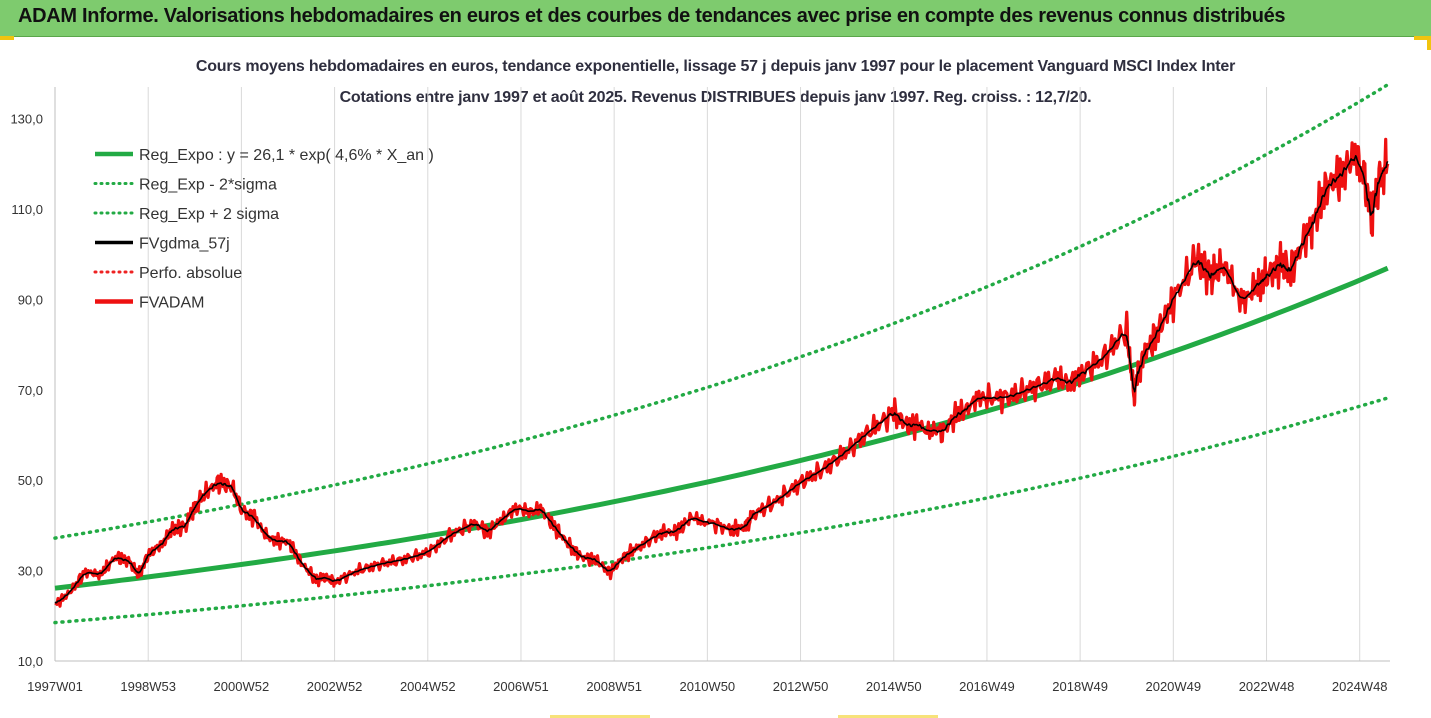  I want to click on x-tick-label: 2004W52, so click(428, 686).